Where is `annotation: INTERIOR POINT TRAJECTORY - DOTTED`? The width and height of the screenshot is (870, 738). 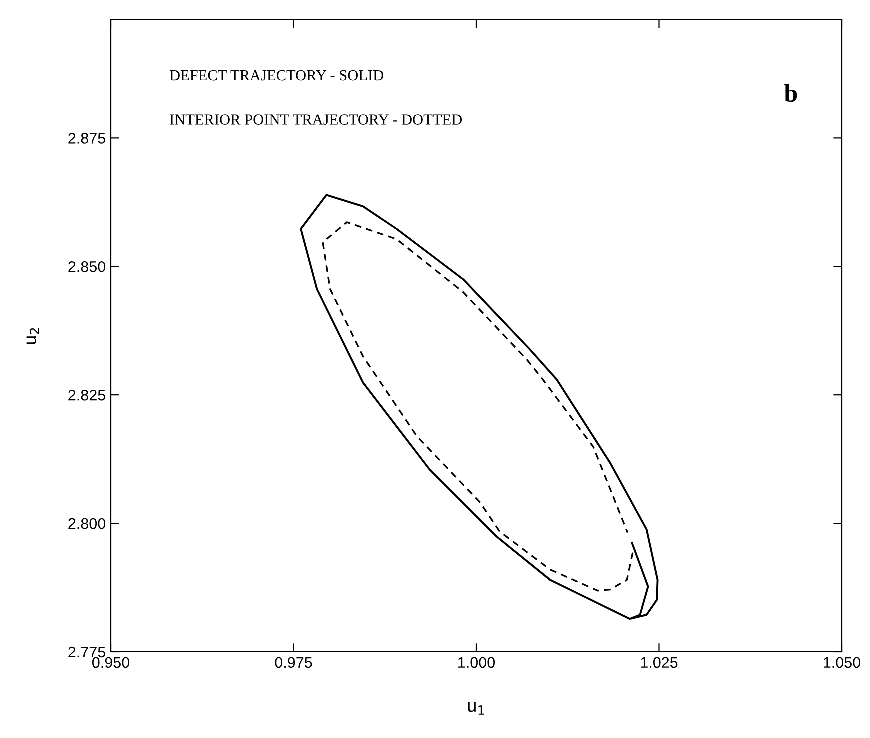 annotation: INTERIOR POINT TRAJECTORY - DOTTED is located at coordinates (316, 119).